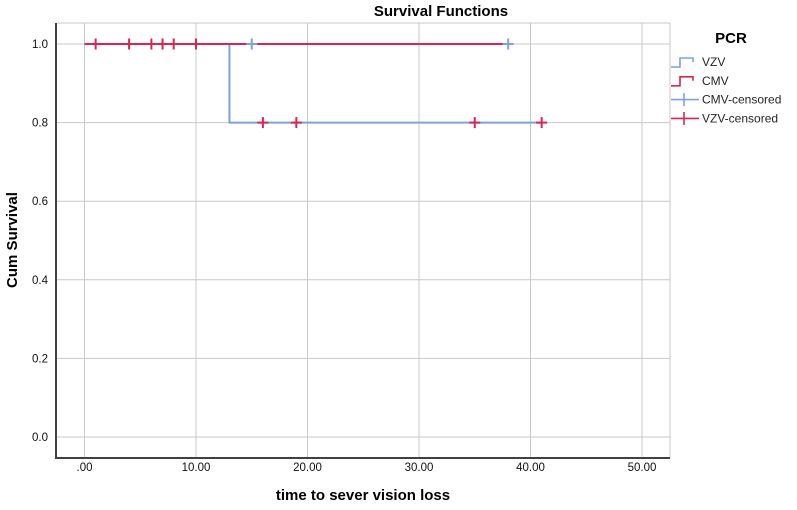 The height and width of the screenshot is (510, 797). Describe the element at coordinates (715, 81) in the screenshot. I see `legend-entry-label: CMV` at that location.